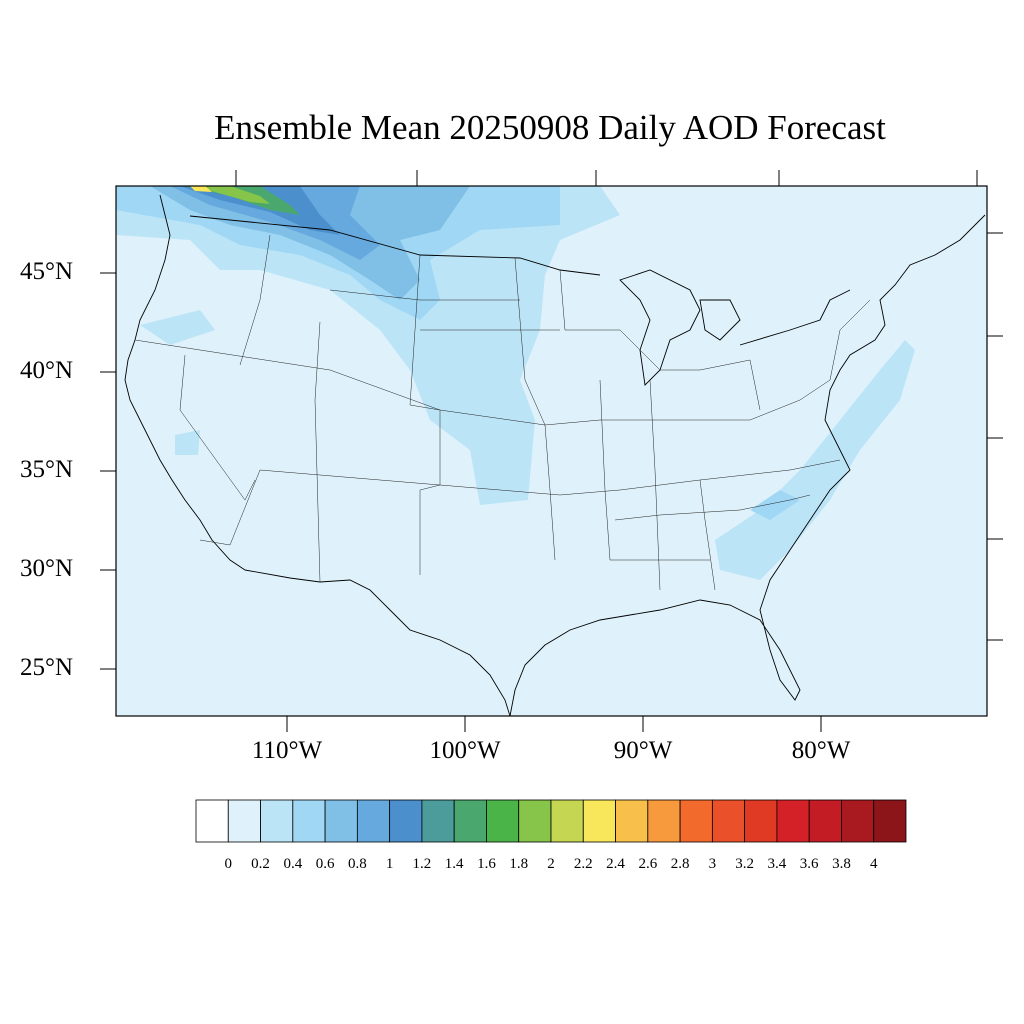 The height and width of the screenshot is (1024, 1024). I want to click on colorbar-tick-label: 2, so click(551, 864).